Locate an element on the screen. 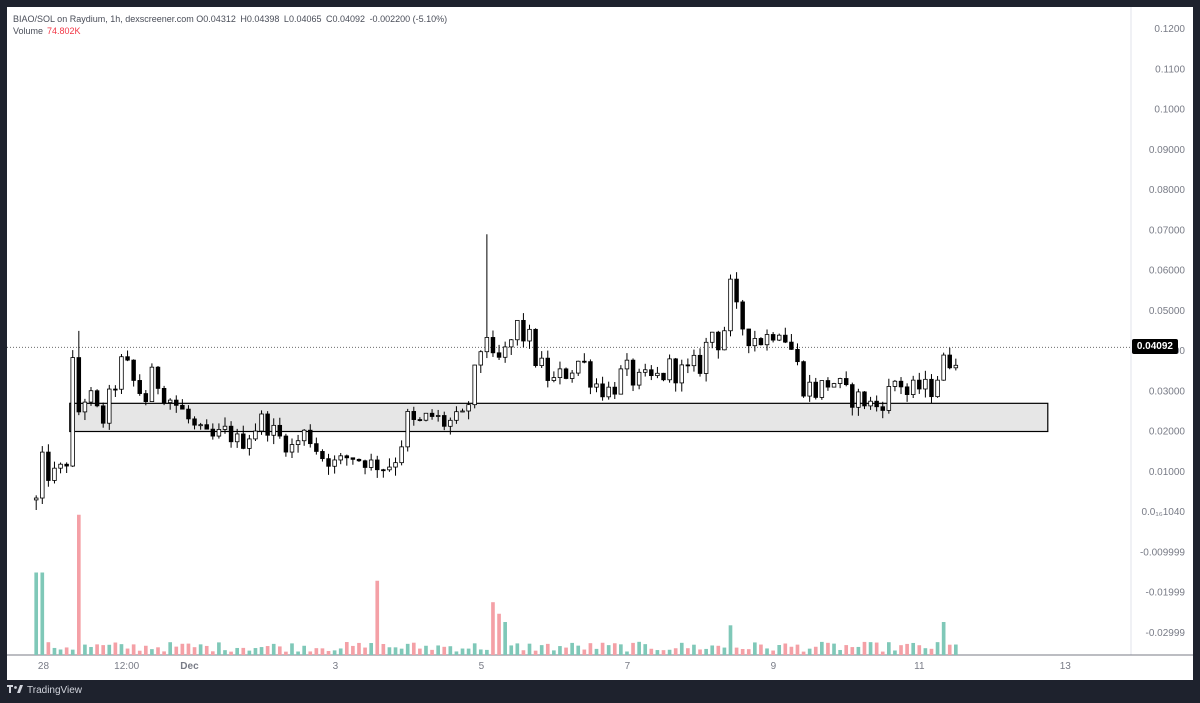 The image size is (1200, 703). high-value: 0.04398 is located at coordinates (263, 19).